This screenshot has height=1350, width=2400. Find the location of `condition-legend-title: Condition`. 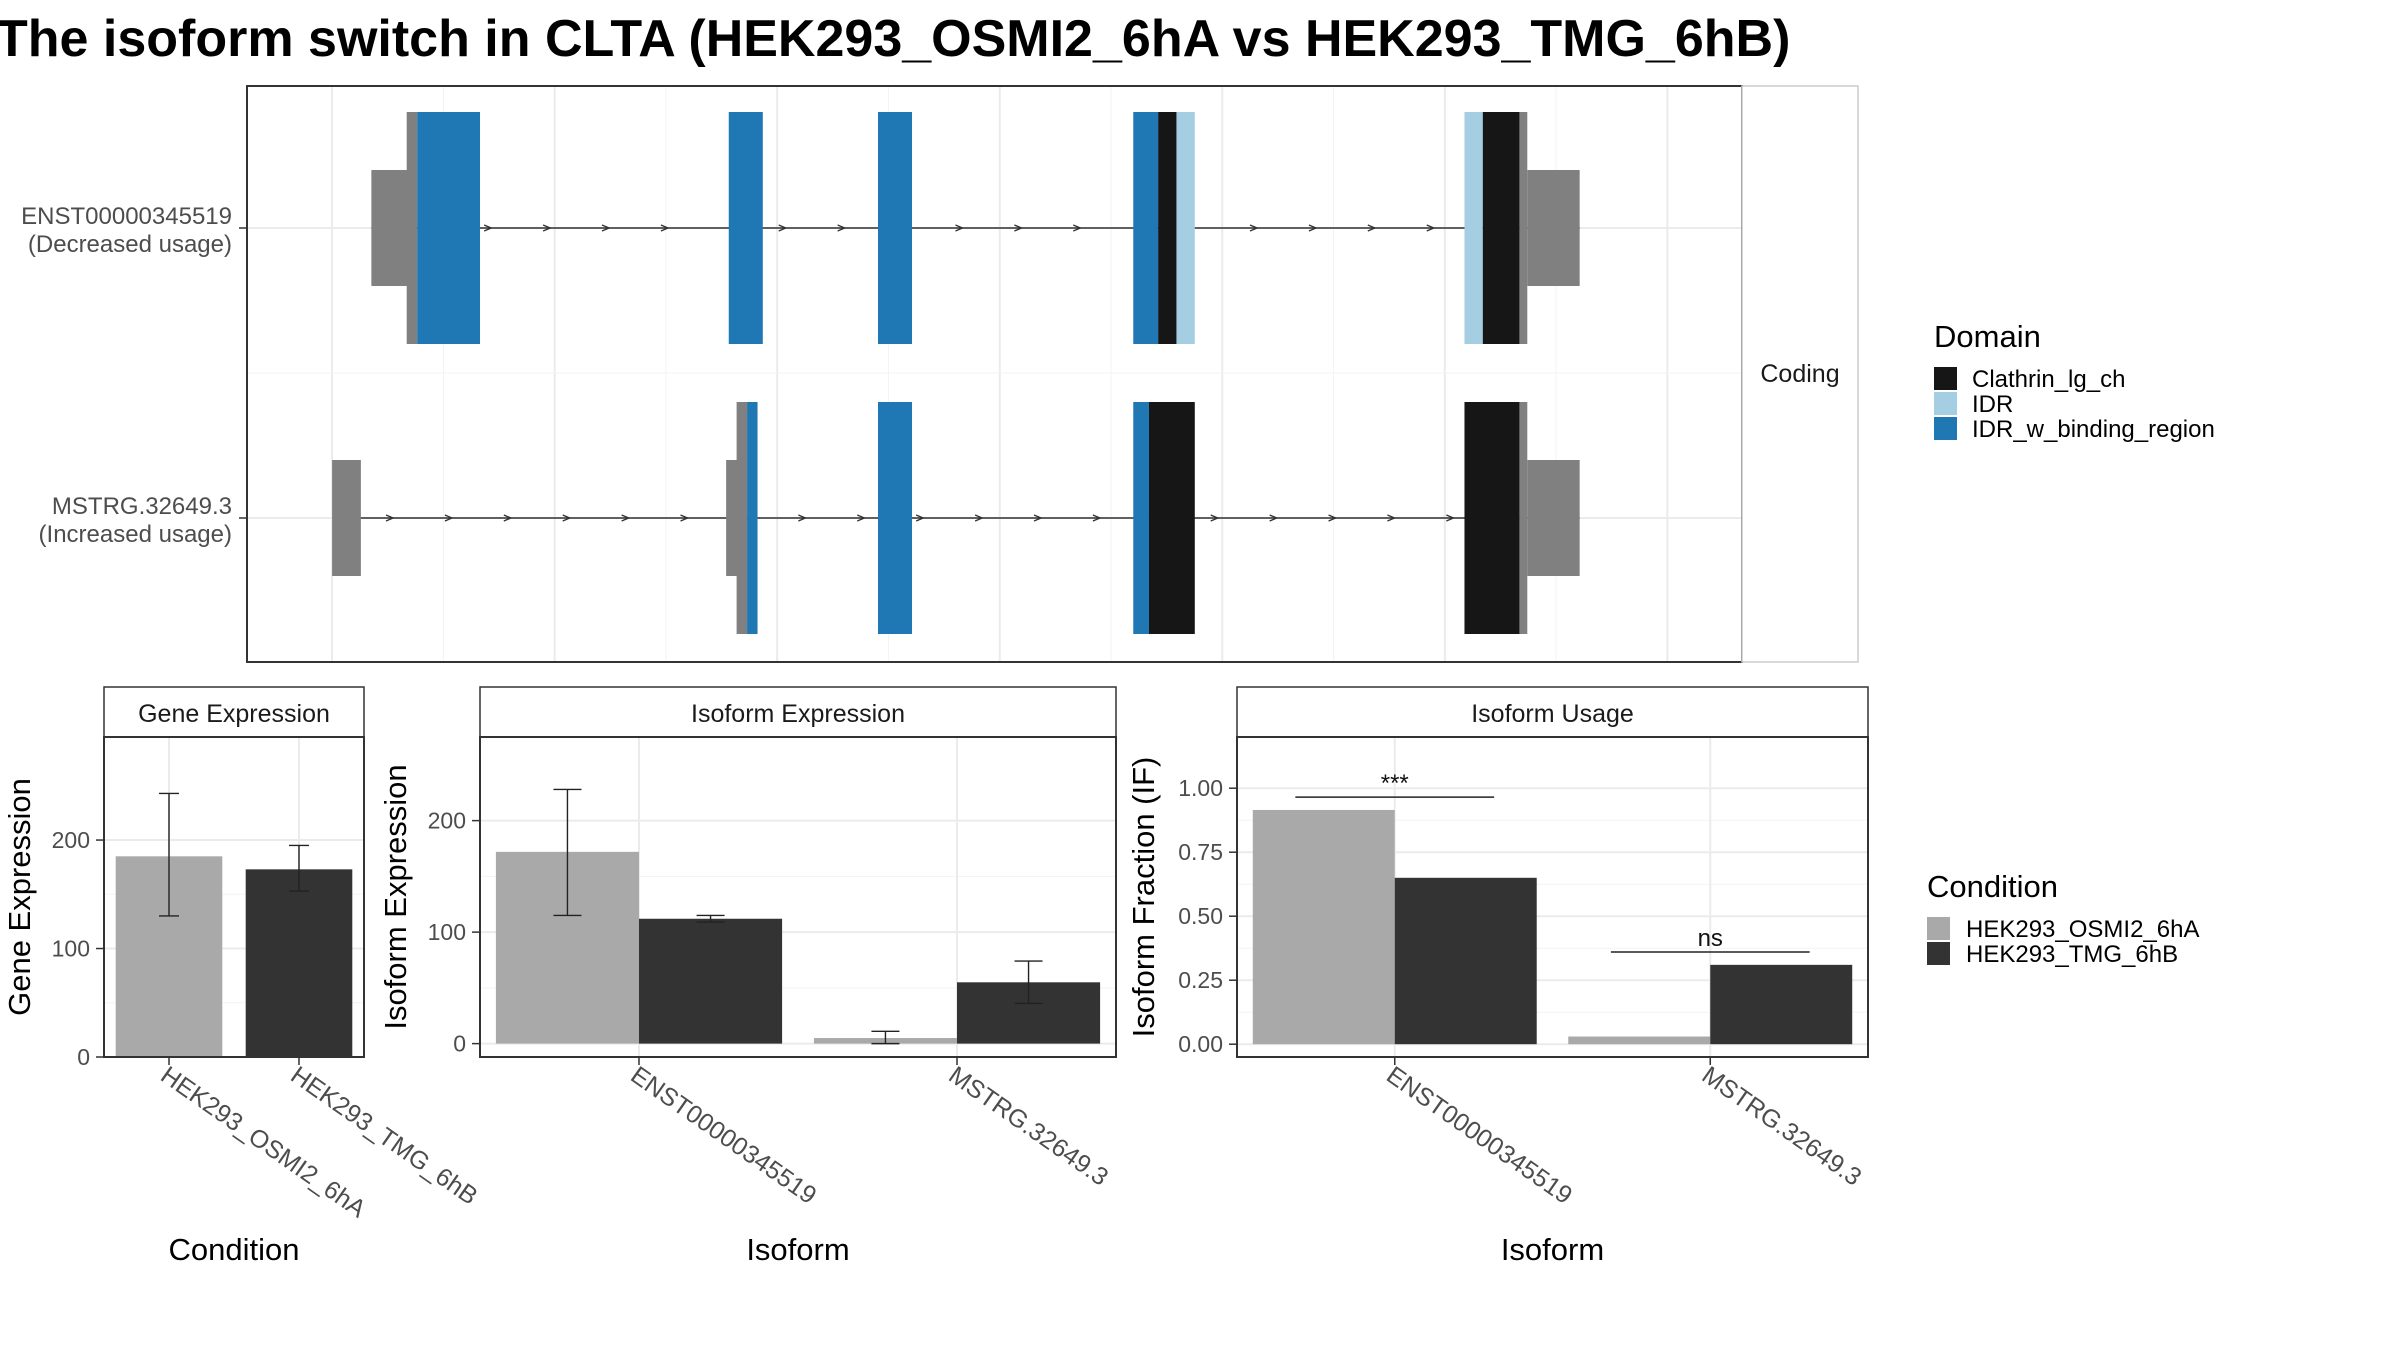

condition-legend-title: Condition is located at coordinates (1992, 886).